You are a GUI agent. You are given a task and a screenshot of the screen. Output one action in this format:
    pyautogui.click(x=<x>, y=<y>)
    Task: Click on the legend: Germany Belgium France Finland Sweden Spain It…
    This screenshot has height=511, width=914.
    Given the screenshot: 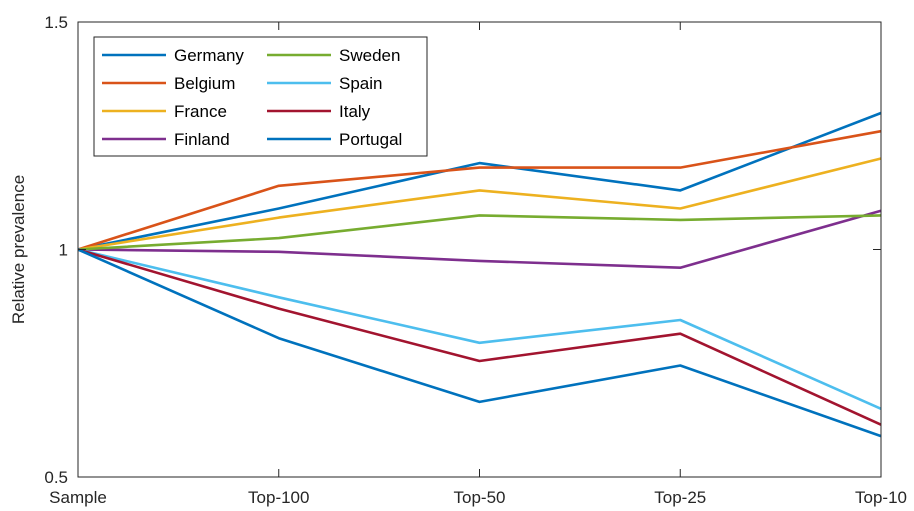 What is the action you would take?
    pyautogui.click(x=260, y=96)
    